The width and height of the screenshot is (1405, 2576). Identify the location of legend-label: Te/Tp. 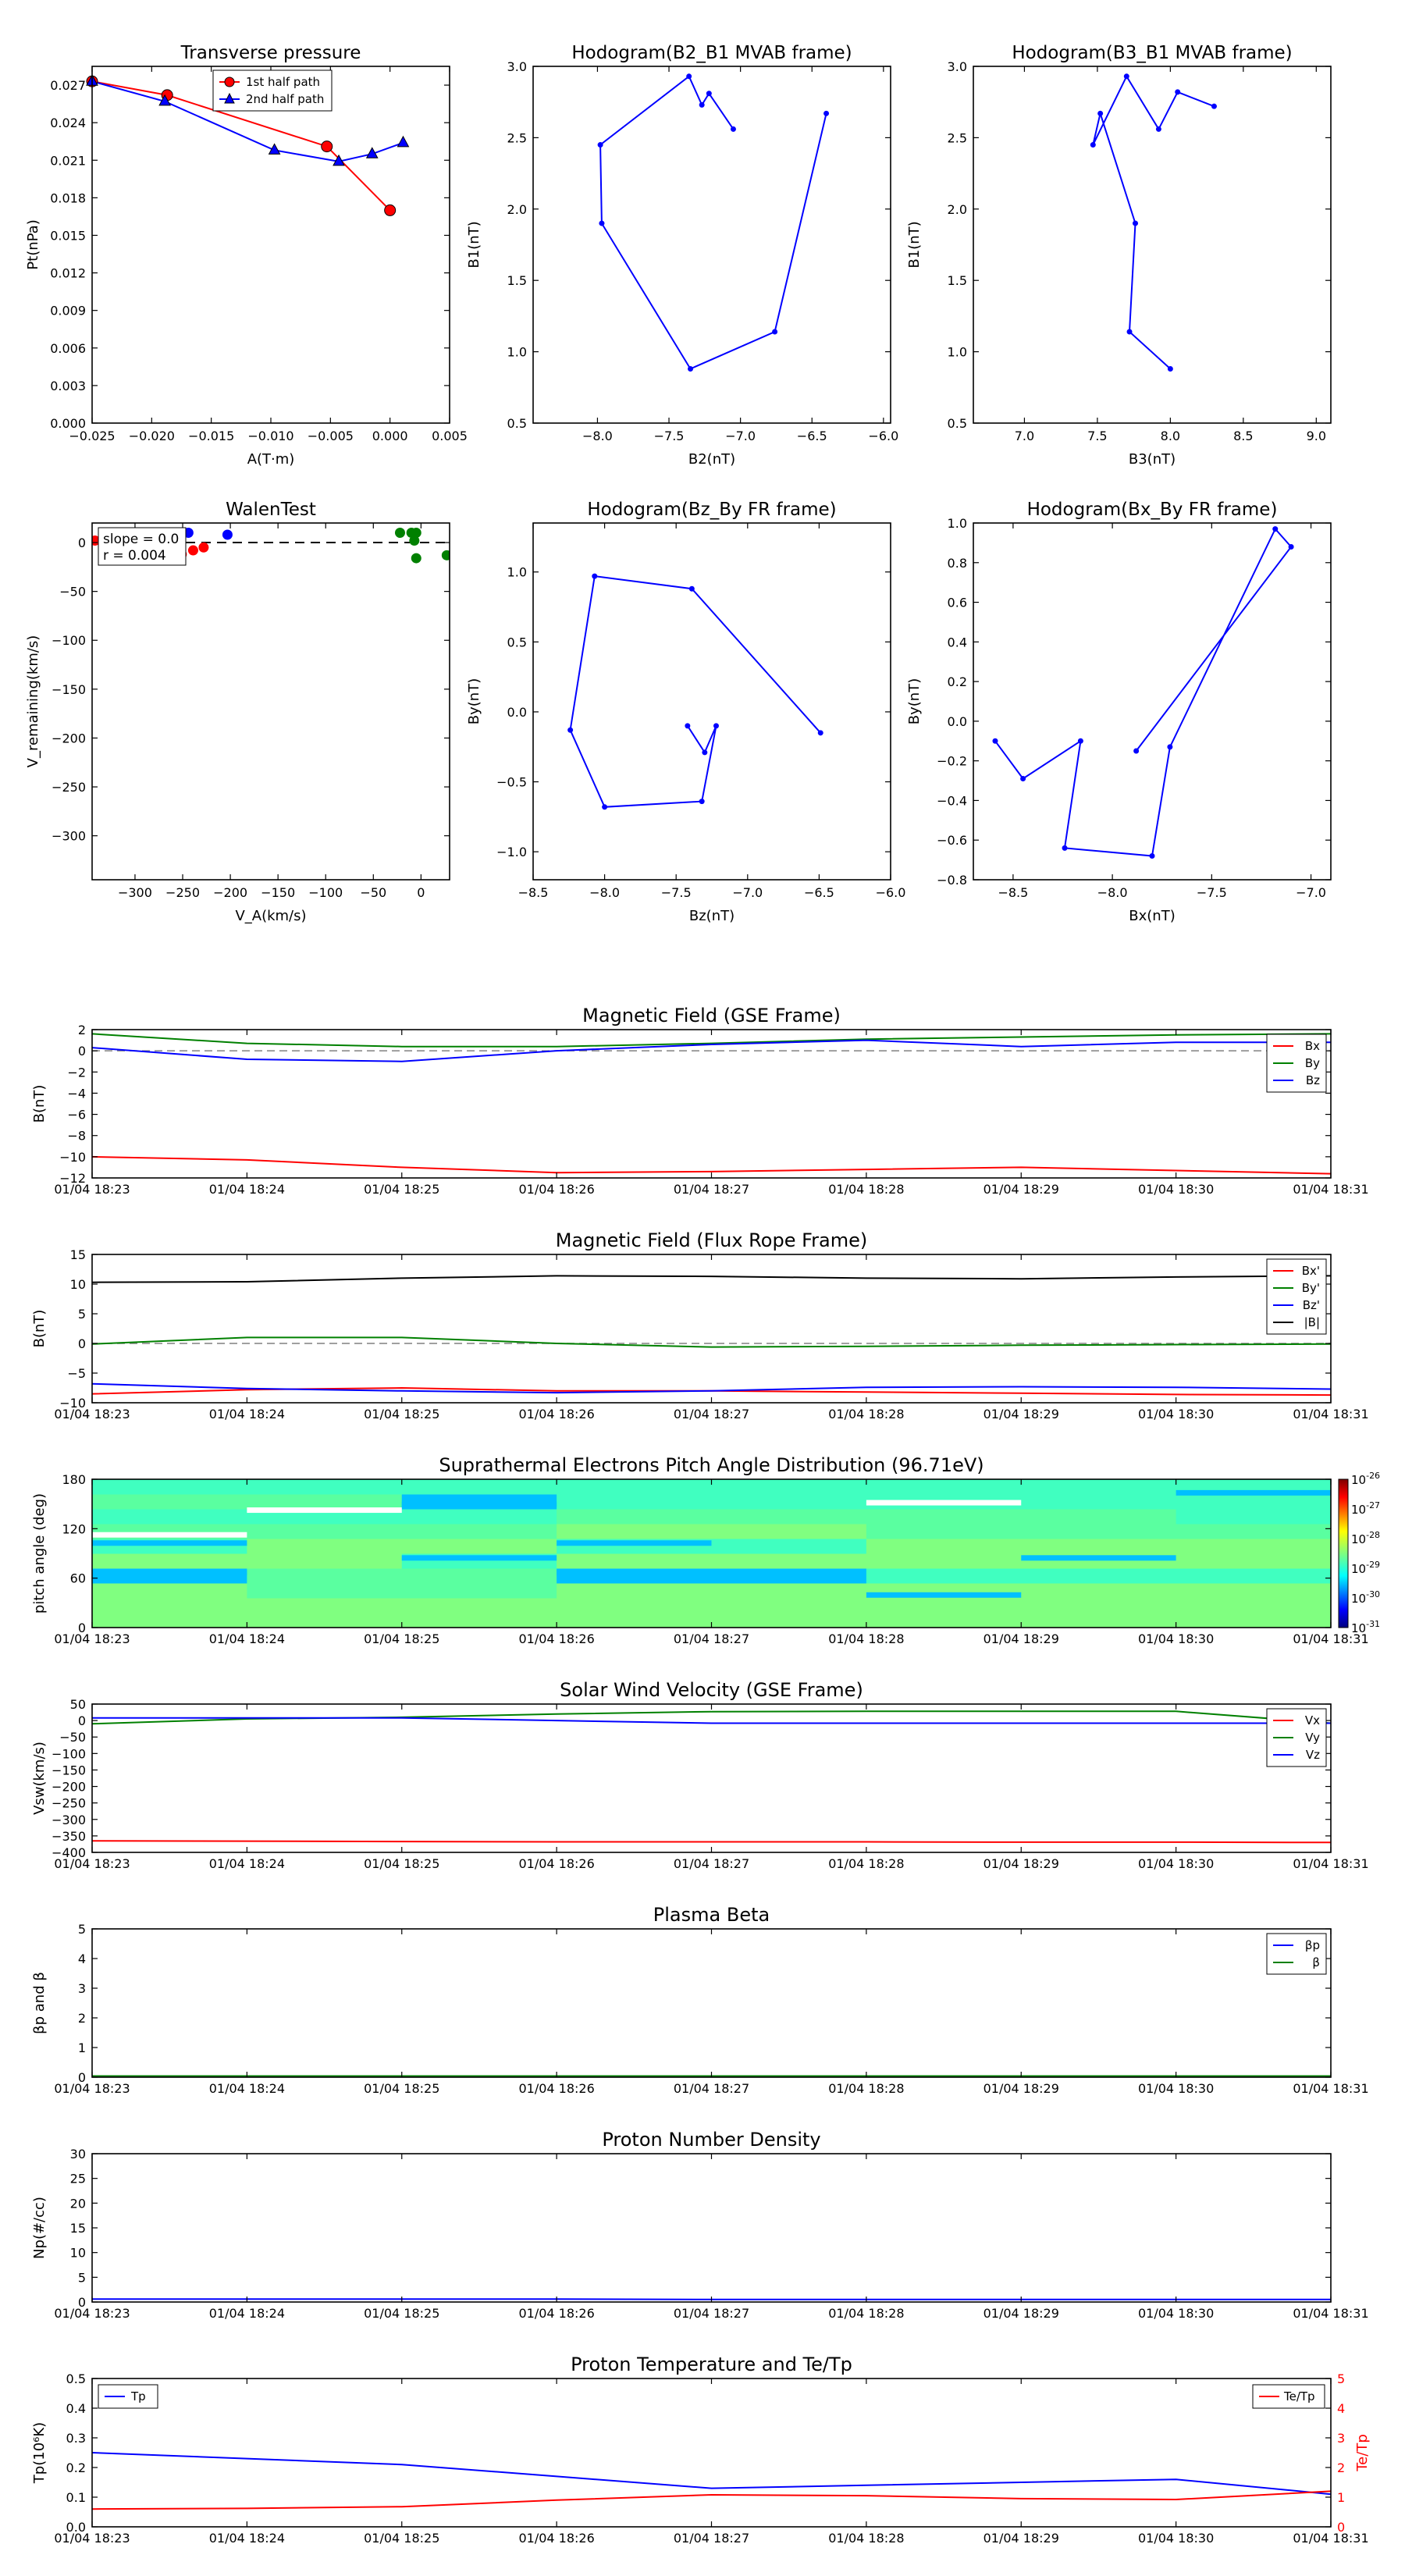
(1299, 2396).